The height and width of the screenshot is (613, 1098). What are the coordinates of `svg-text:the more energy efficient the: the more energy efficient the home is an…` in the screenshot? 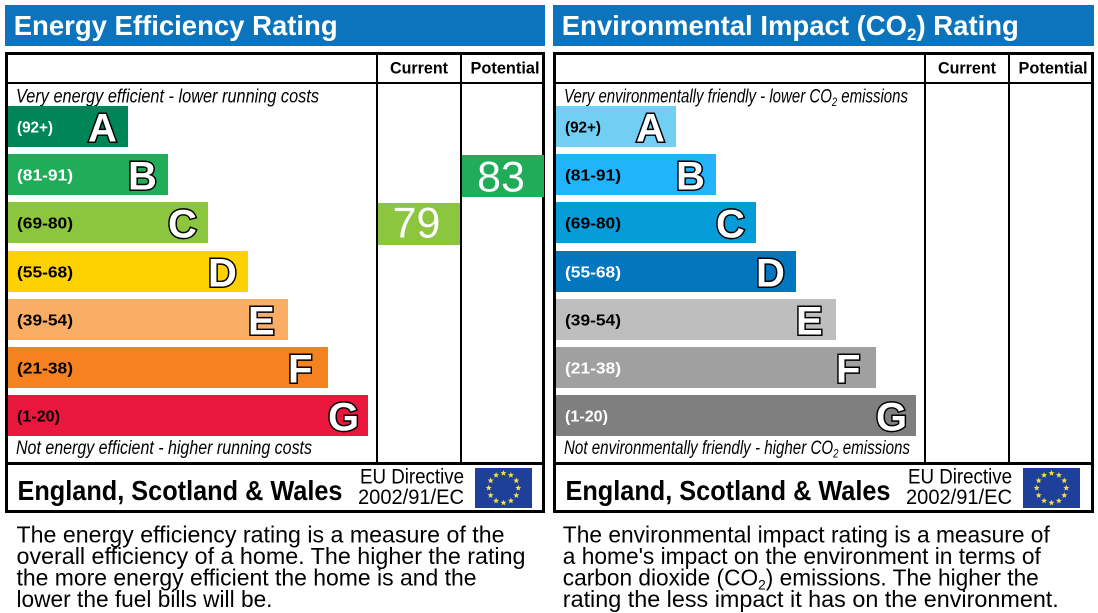 It's located at (247, 578).